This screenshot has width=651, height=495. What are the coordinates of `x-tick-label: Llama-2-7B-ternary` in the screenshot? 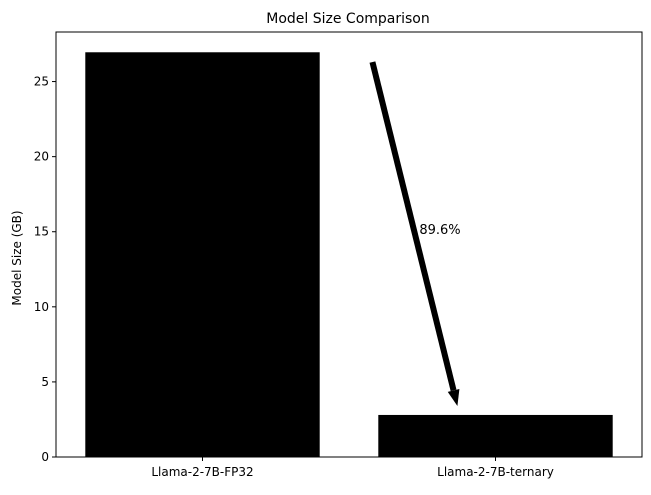 It's located at (495, 472).